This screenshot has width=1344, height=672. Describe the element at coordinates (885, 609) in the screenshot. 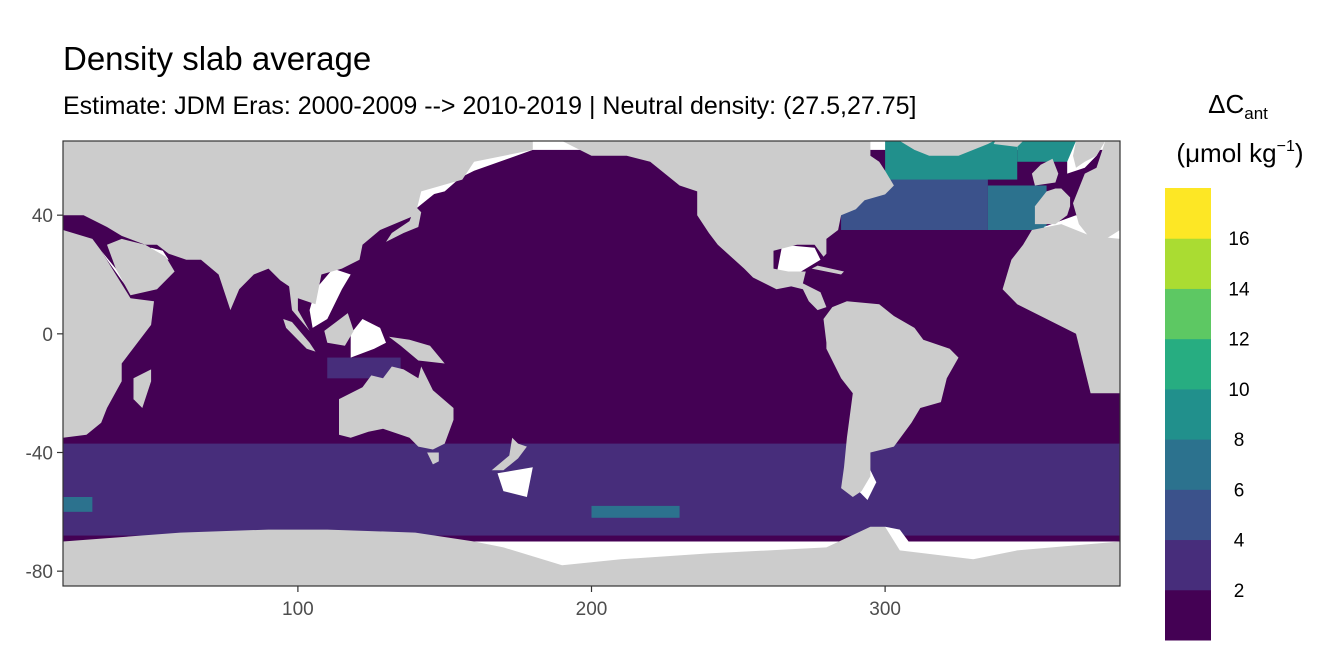

I see `x-tick-label: 300` at that location.